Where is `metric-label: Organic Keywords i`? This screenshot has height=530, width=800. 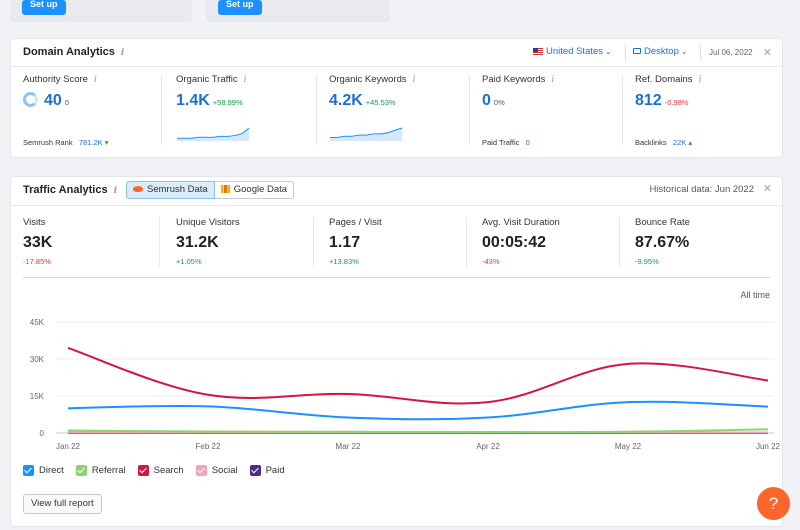
metric-label: Organic Keywords i is located at coordinates (401, 79).